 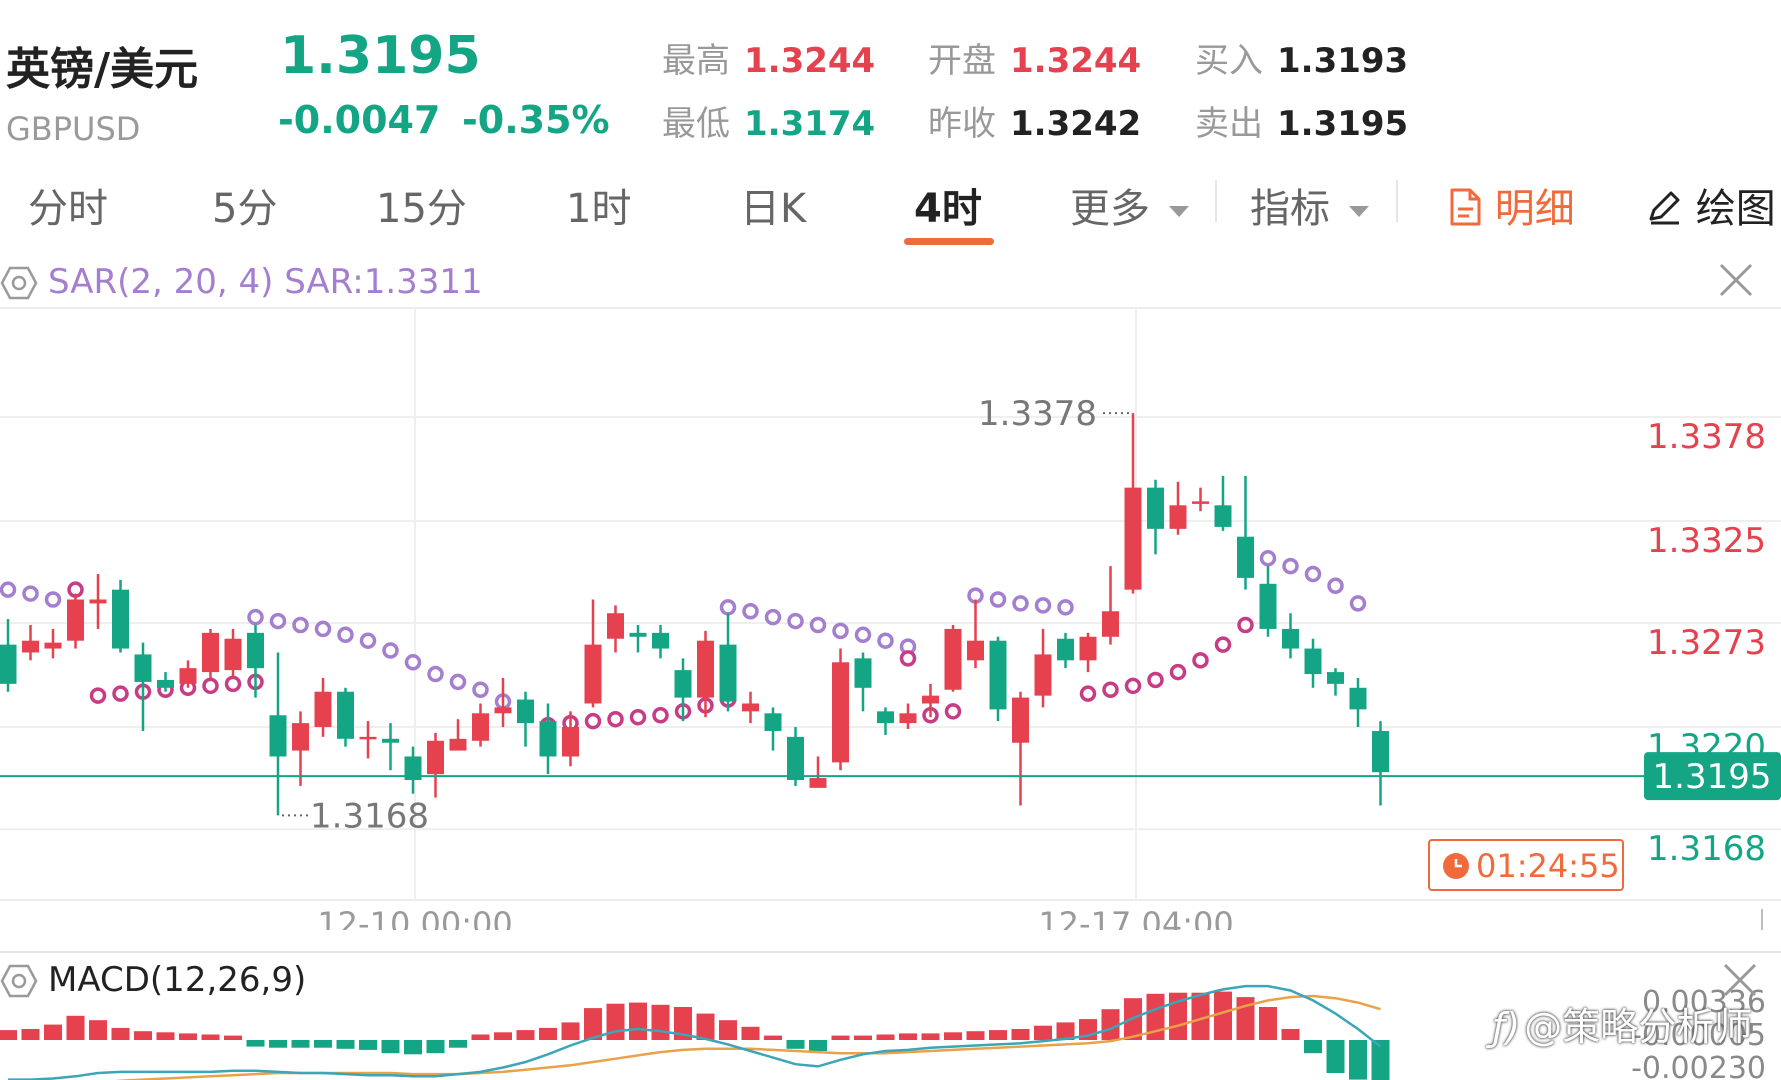 What do you see at coordinates (948, 209) in the screenshot?
I see `tab-4hour: 4时` at bounding box center [948, 209].